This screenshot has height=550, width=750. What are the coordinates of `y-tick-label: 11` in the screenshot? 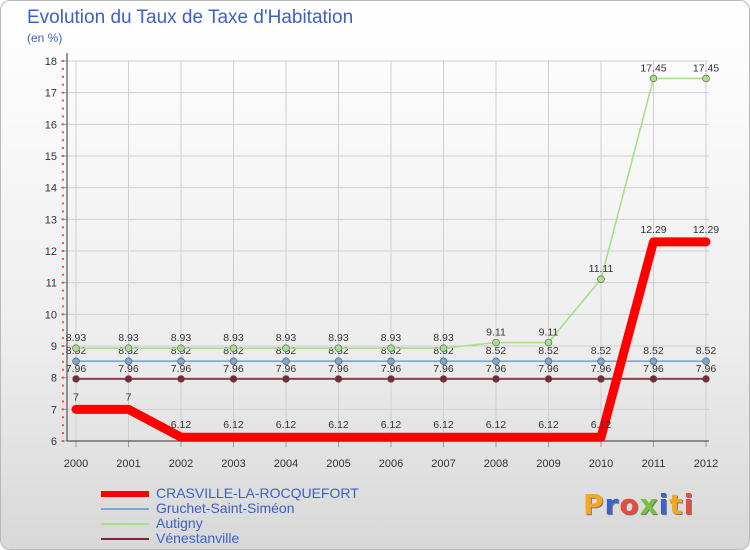 It's located at (51, 284).